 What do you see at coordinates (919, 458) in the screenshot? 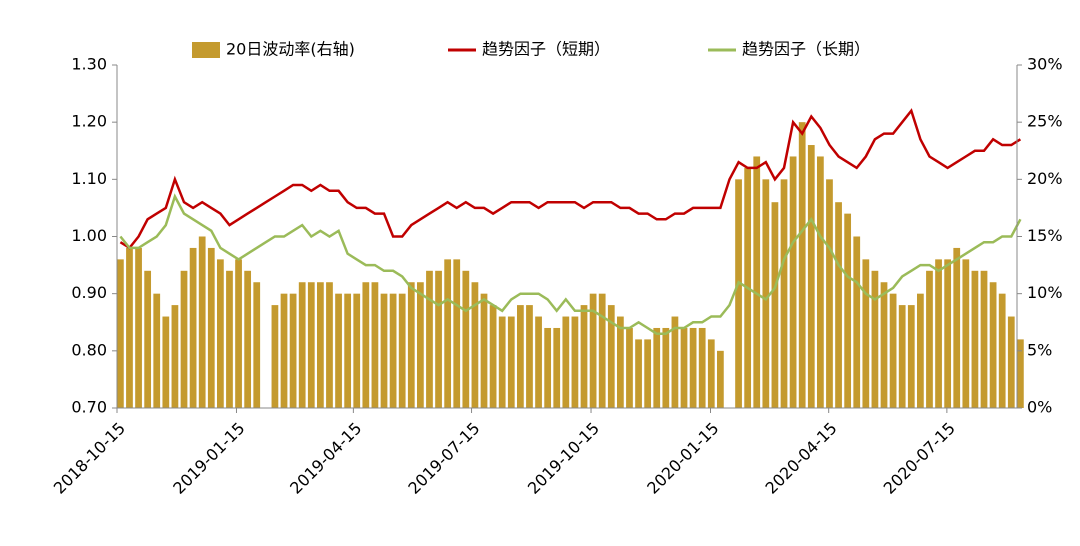
I see `x-tick-label: 2020-07-15` at bounding box center [919, 458].